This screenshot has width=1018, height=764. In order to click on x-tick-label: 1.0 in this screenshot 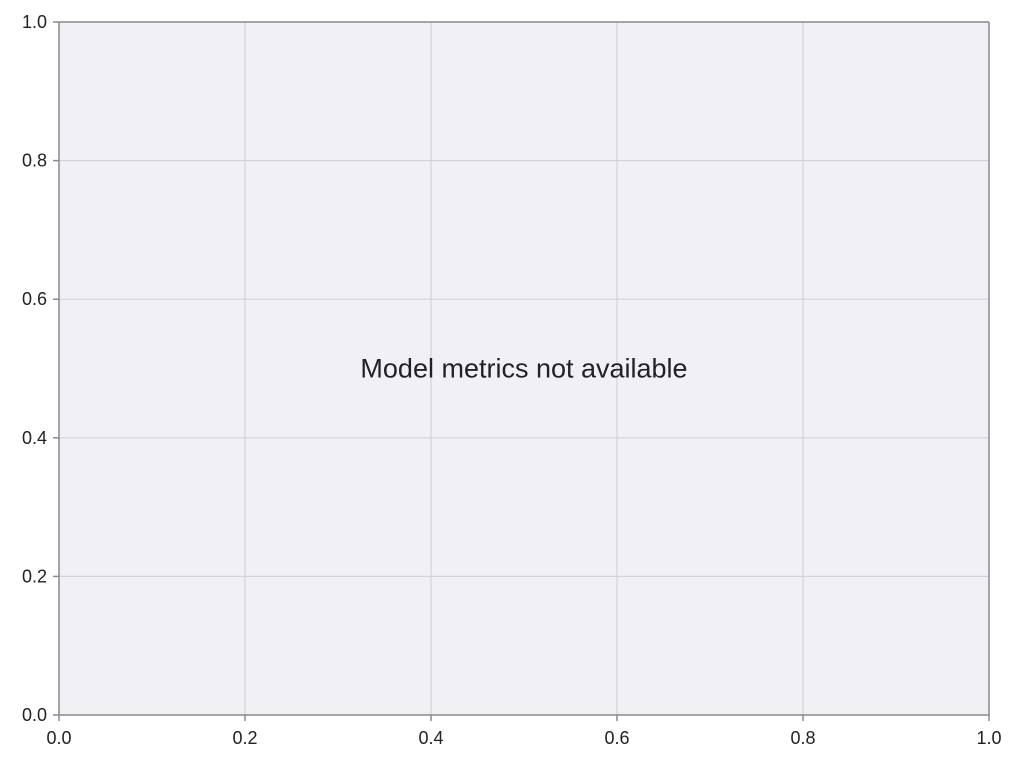, I will do `click(988, 738)`.